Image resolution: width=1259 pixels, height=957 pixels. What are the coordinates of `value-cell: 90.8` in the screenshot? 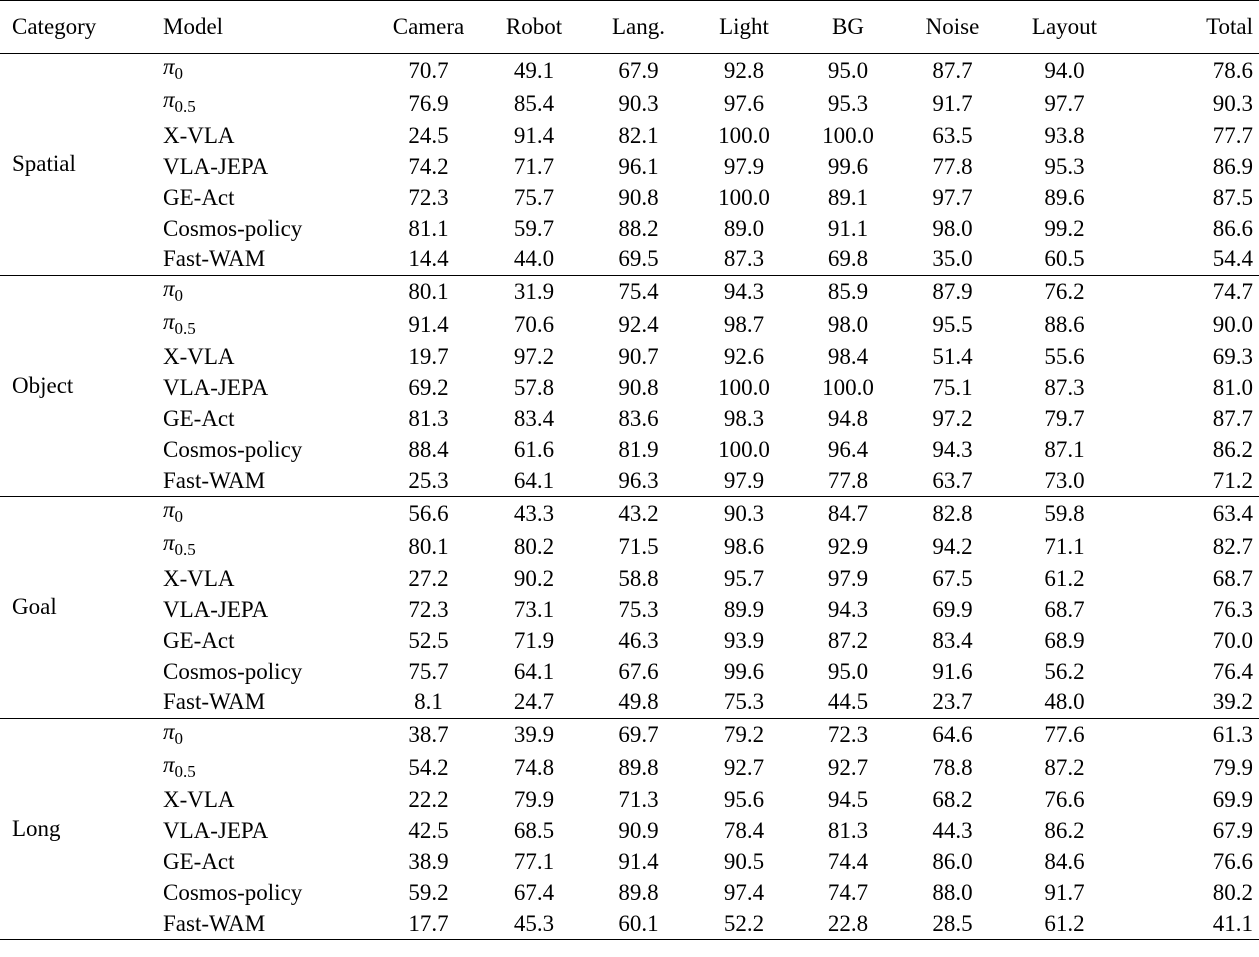 It's located at (638, 197).